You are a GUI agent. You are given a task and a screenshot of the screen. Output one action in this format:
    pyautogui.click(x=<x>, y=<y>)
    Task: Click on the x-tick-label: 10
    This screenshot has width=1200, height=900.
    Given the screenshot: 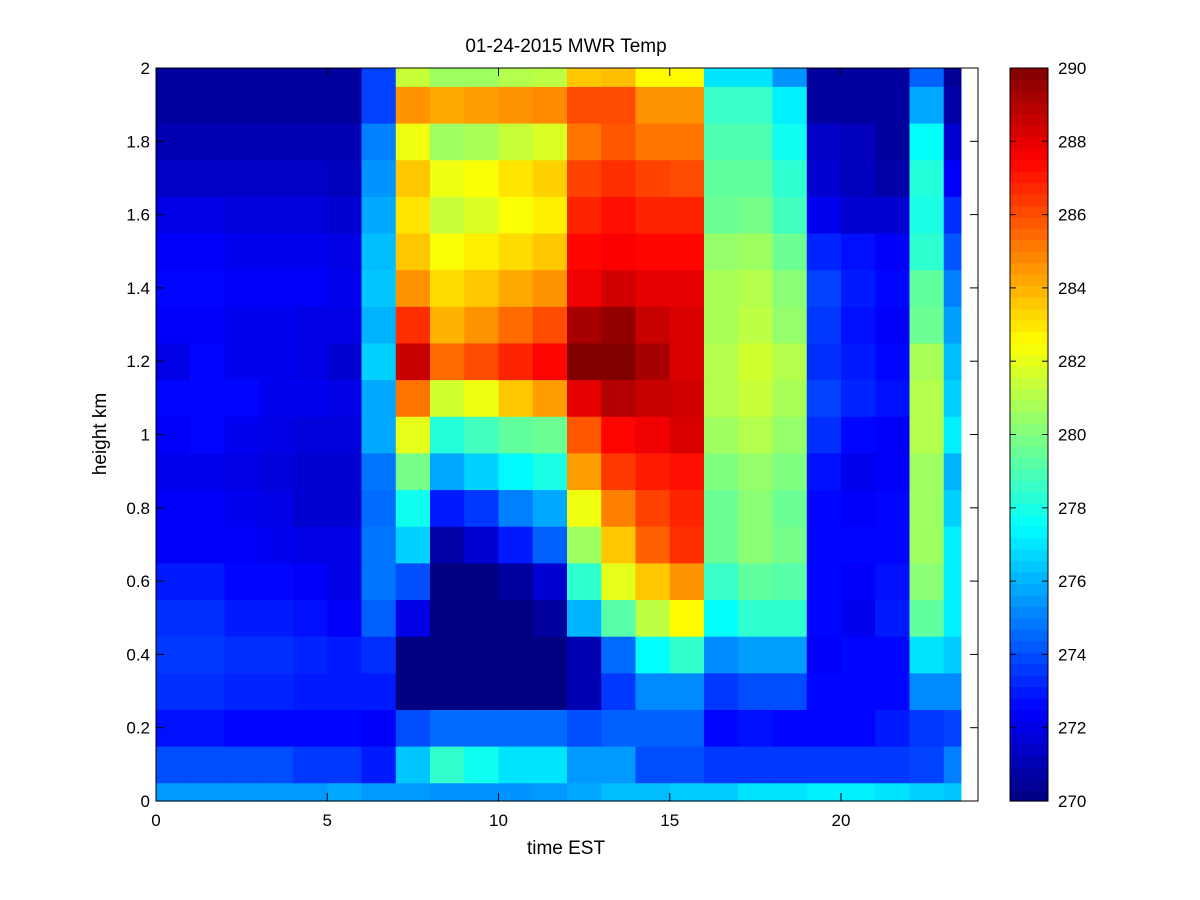 What is the action you would take?
    pyautogui.click(x=498, y=820)
    